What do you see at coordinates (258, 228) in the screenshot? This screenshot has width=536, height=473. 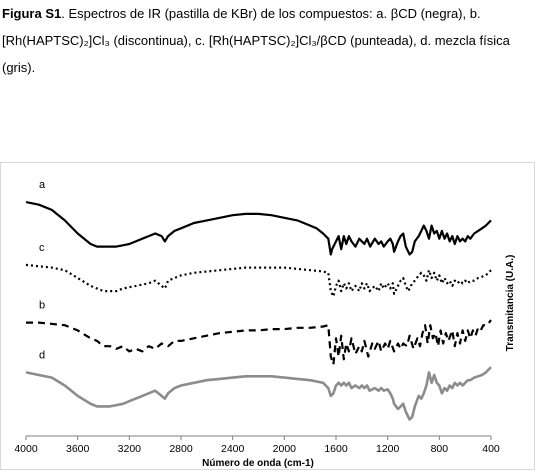 I see `trace-a` at bounding box center [258, 228].